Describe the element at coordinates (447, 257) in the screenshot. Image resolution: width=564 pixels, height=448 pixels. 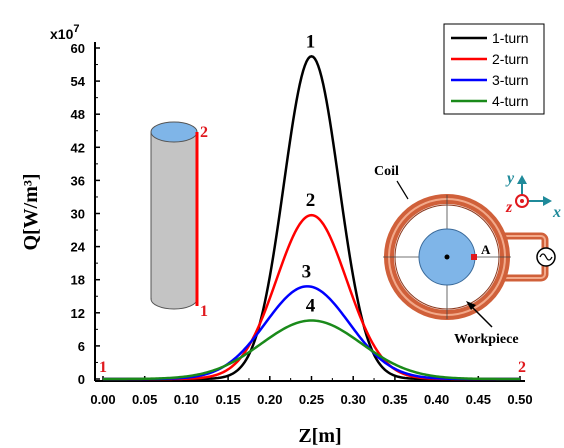
I see `workpiece-center` at that location.